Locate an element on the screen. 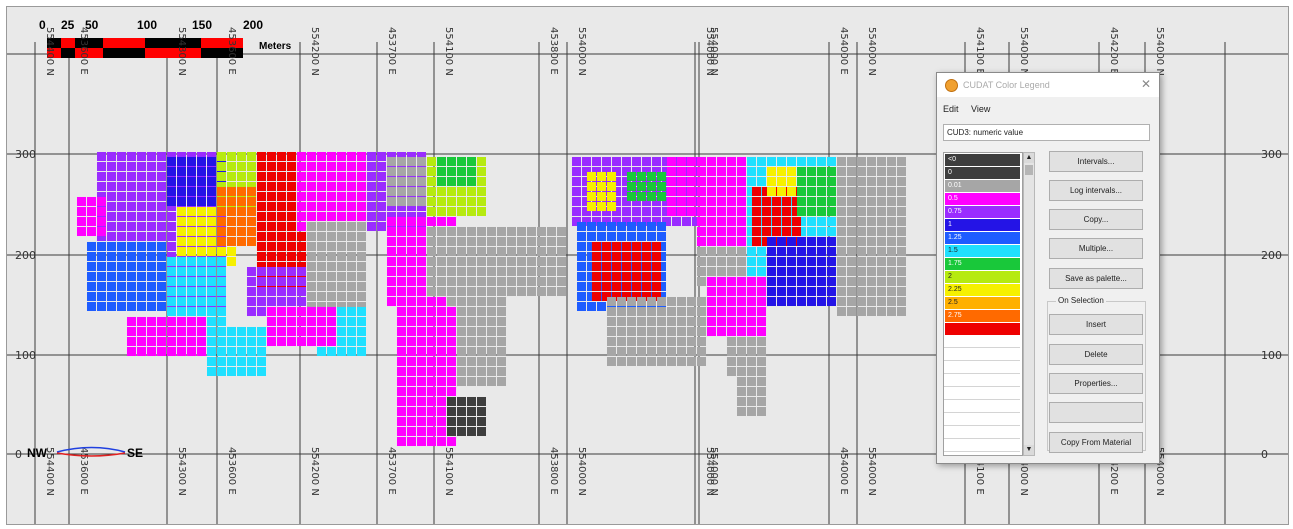 The height and width of the screenshot is (529, 1293). legend-entry: 2.5 is located at coordinates (982, 303).